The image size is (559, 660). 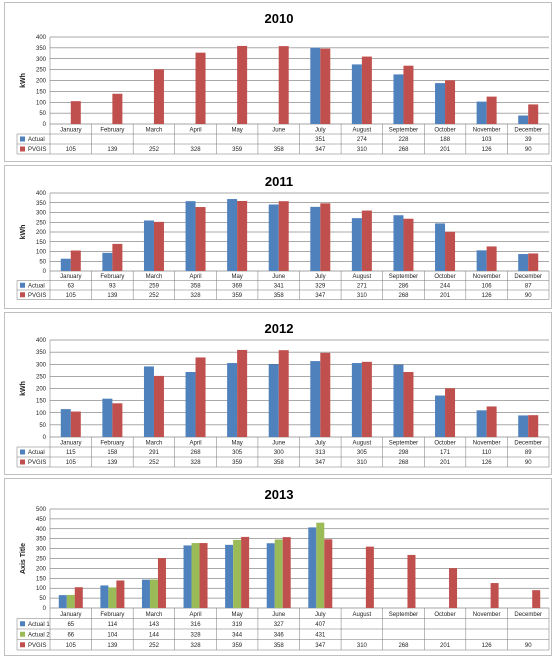 I want to click on data-label: 313, so click(x=320, y=453).